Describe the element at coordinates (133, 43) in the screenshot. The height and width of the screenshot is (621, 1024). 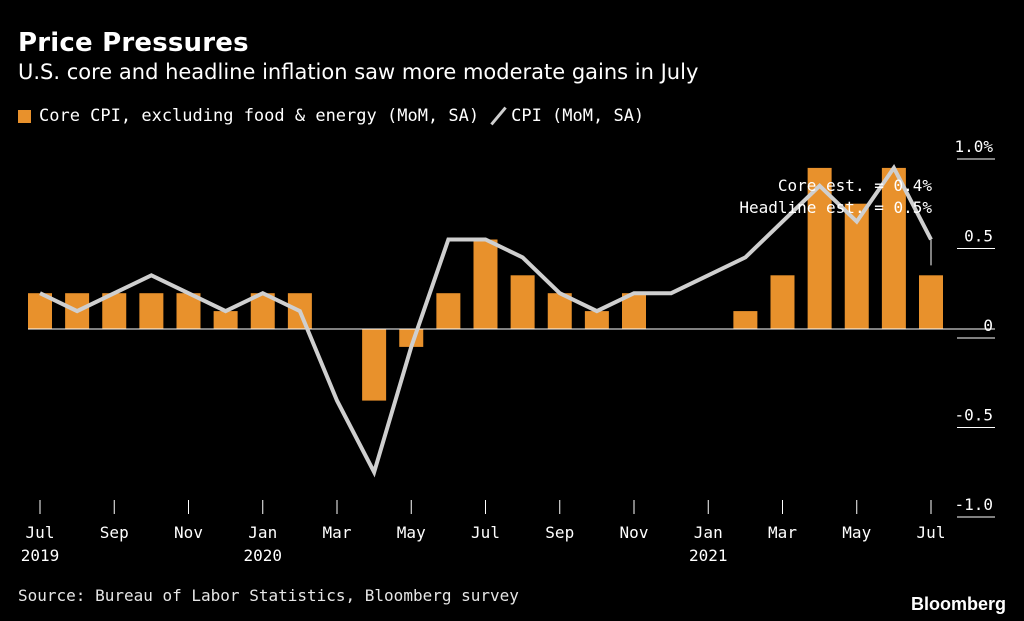
I see `chart-title: Price Pressures` at that location.